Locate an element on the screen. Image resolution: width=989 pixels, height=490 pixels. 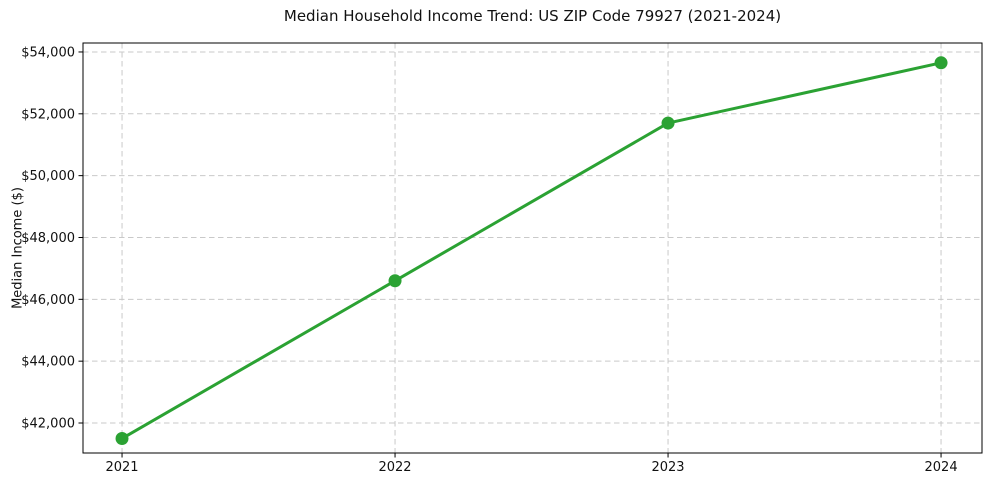
data-point-2023 is located at coordinates (668, 123).